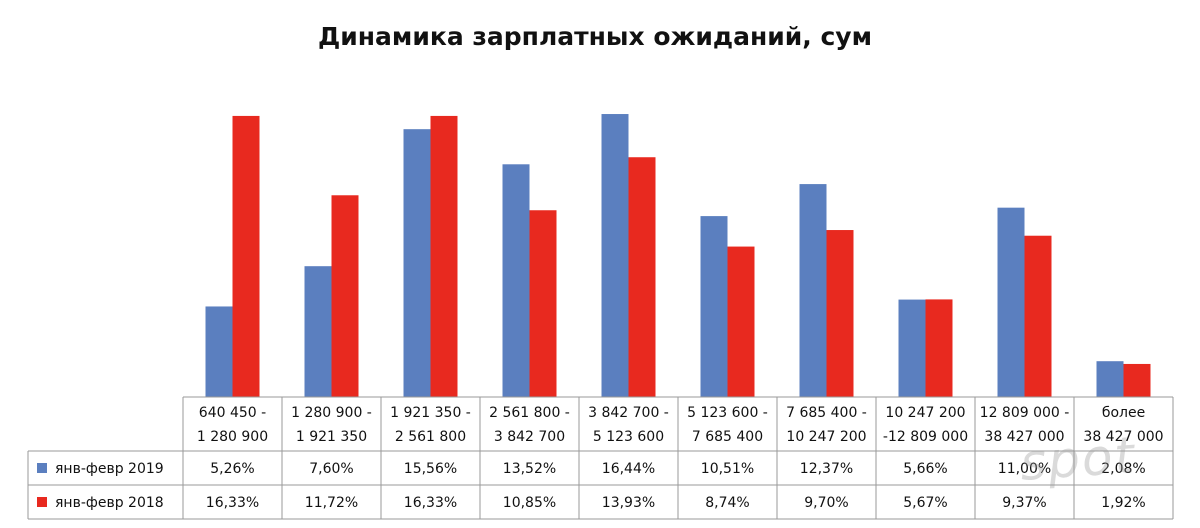  I want to click on data-label: 1,92%, so click(1123, 503).